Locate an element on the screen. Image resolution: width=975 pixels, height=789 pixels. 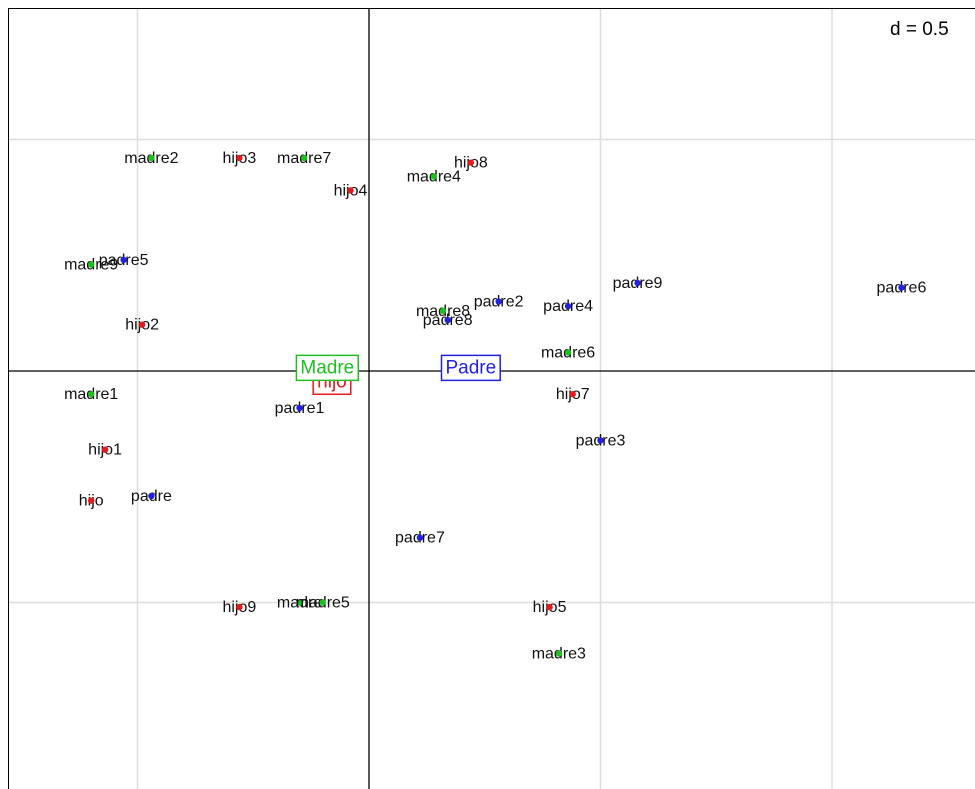
group-box-padre: Padre is located at coordinates (470, 368).